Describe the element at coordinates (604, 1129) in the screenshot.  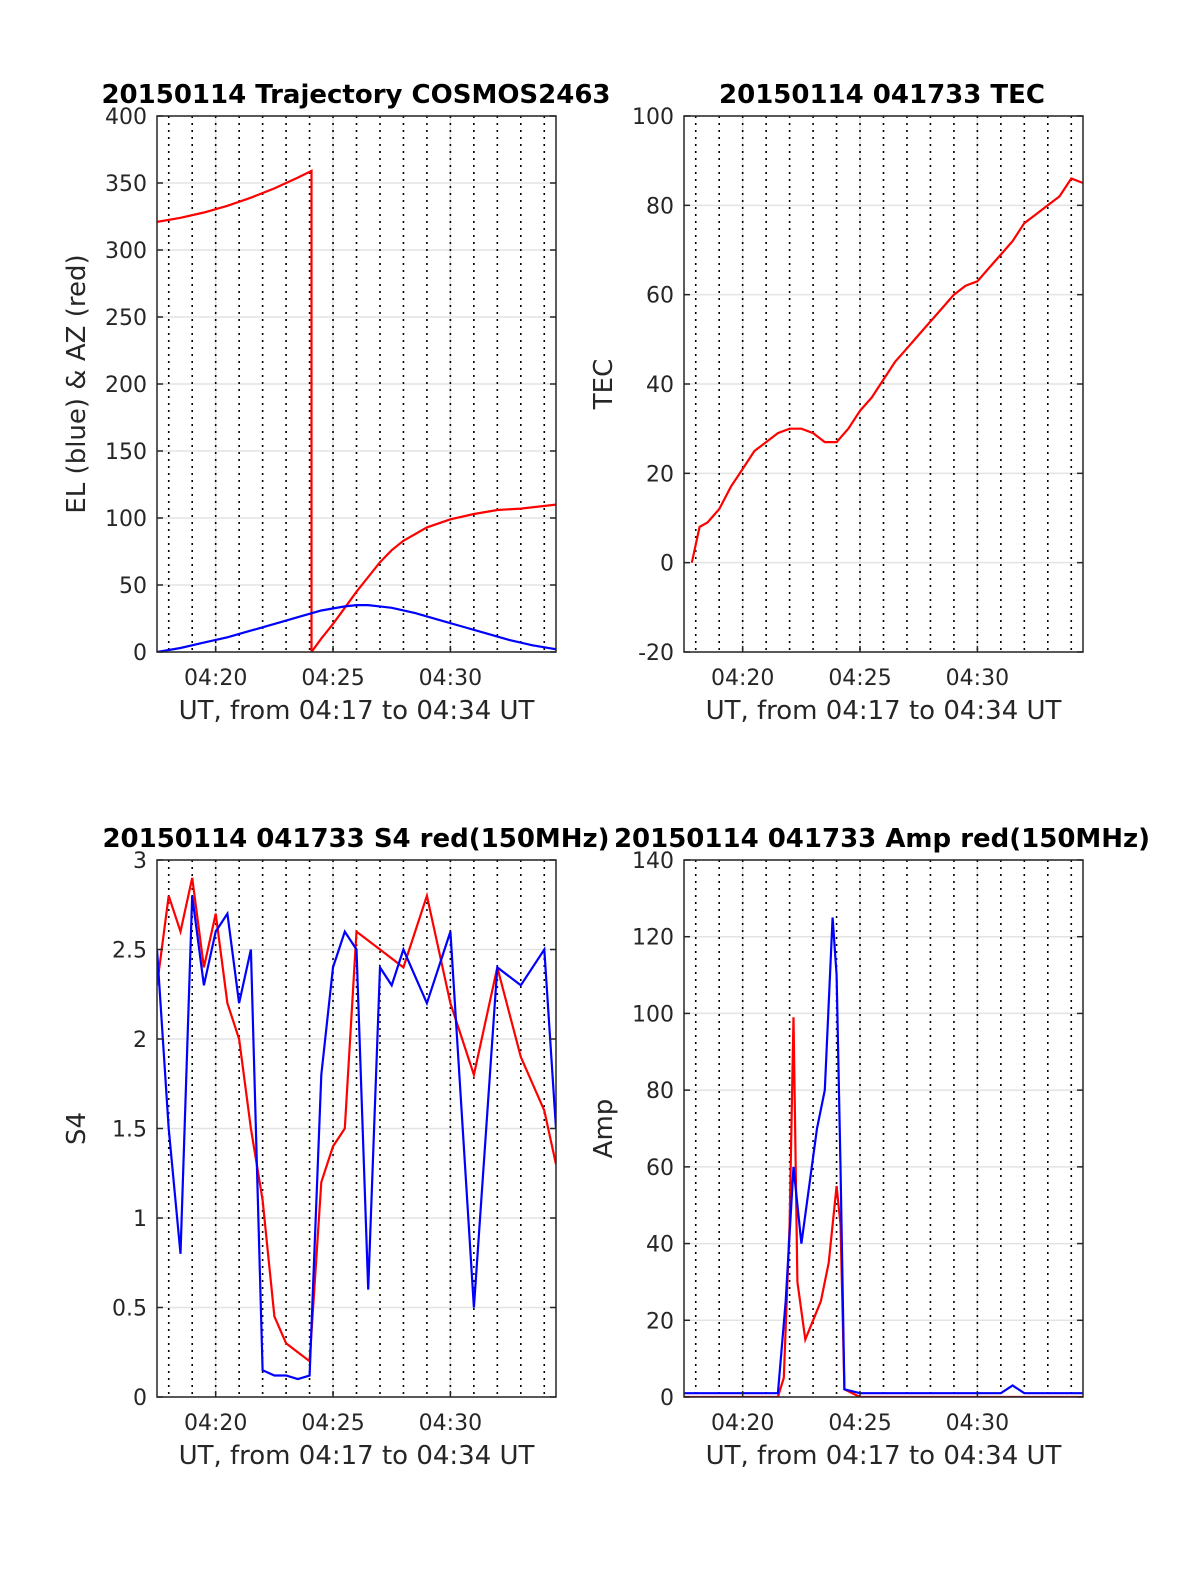
I see `y-axis-label: Amp` at that location.